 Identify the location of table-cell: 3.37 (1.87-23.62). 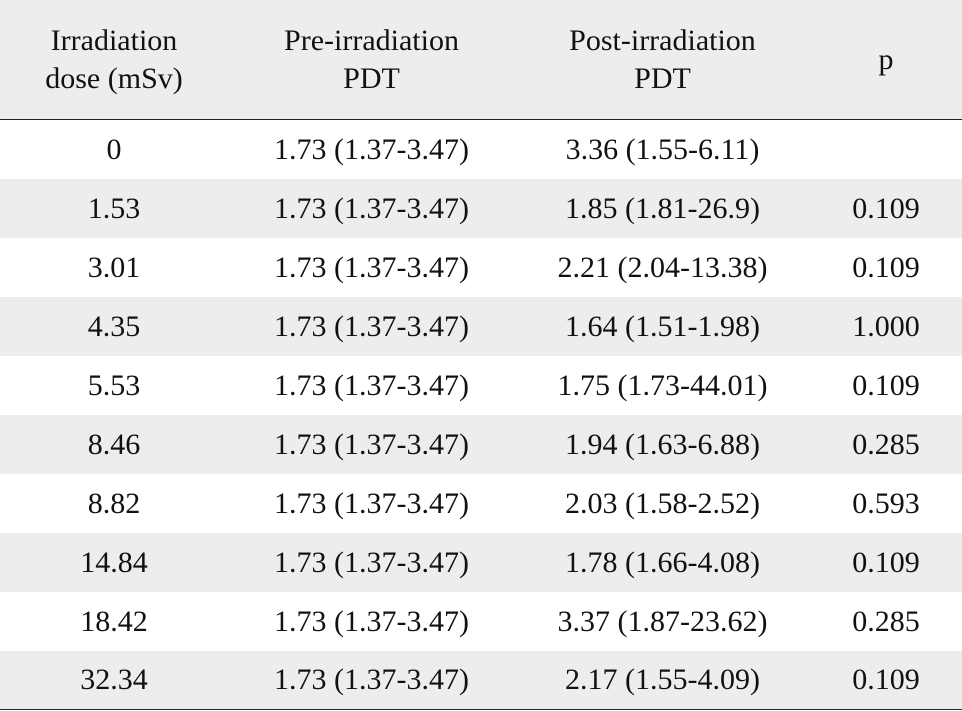
(662, 621).